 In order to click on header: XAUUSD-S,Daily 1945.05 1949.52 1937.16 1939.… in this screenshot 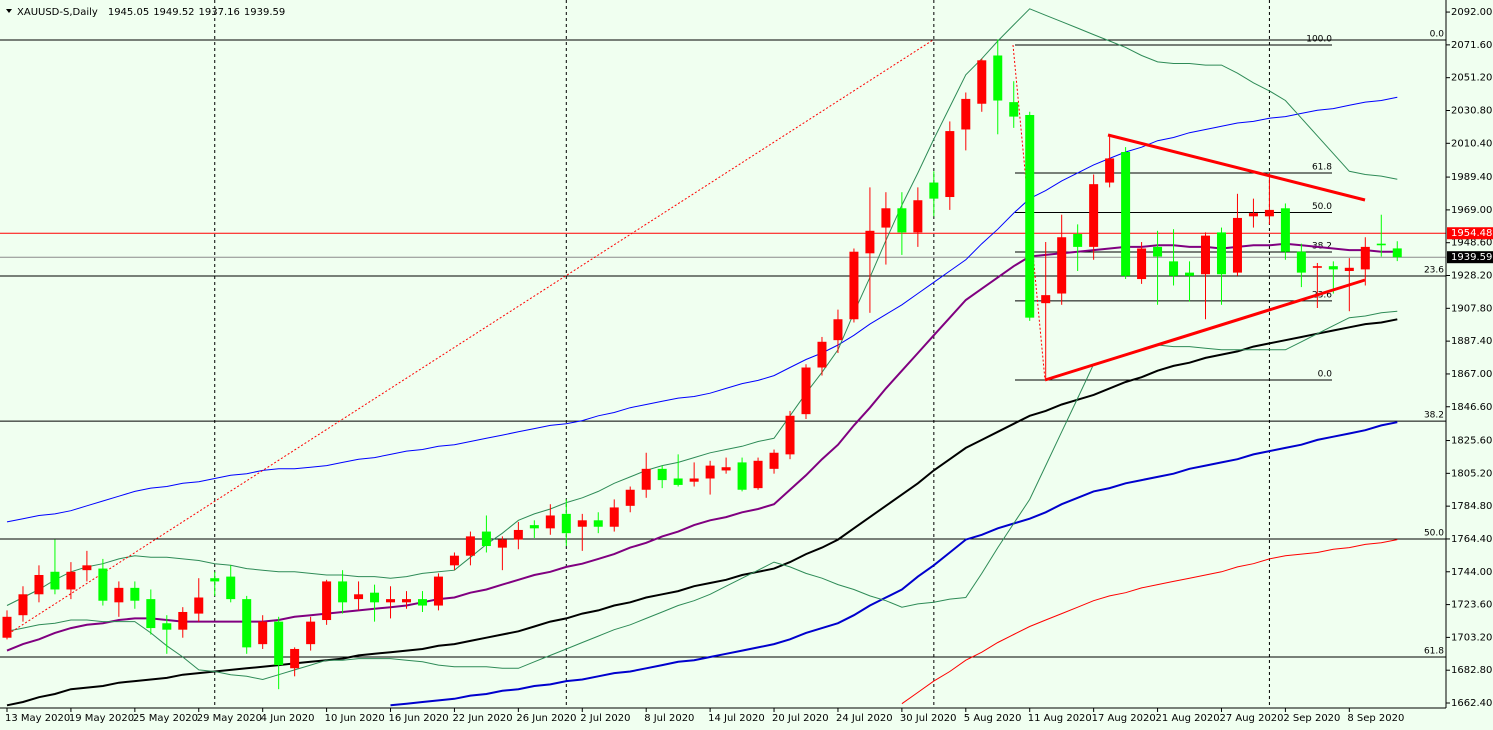, I will do `click(151, 12)`.